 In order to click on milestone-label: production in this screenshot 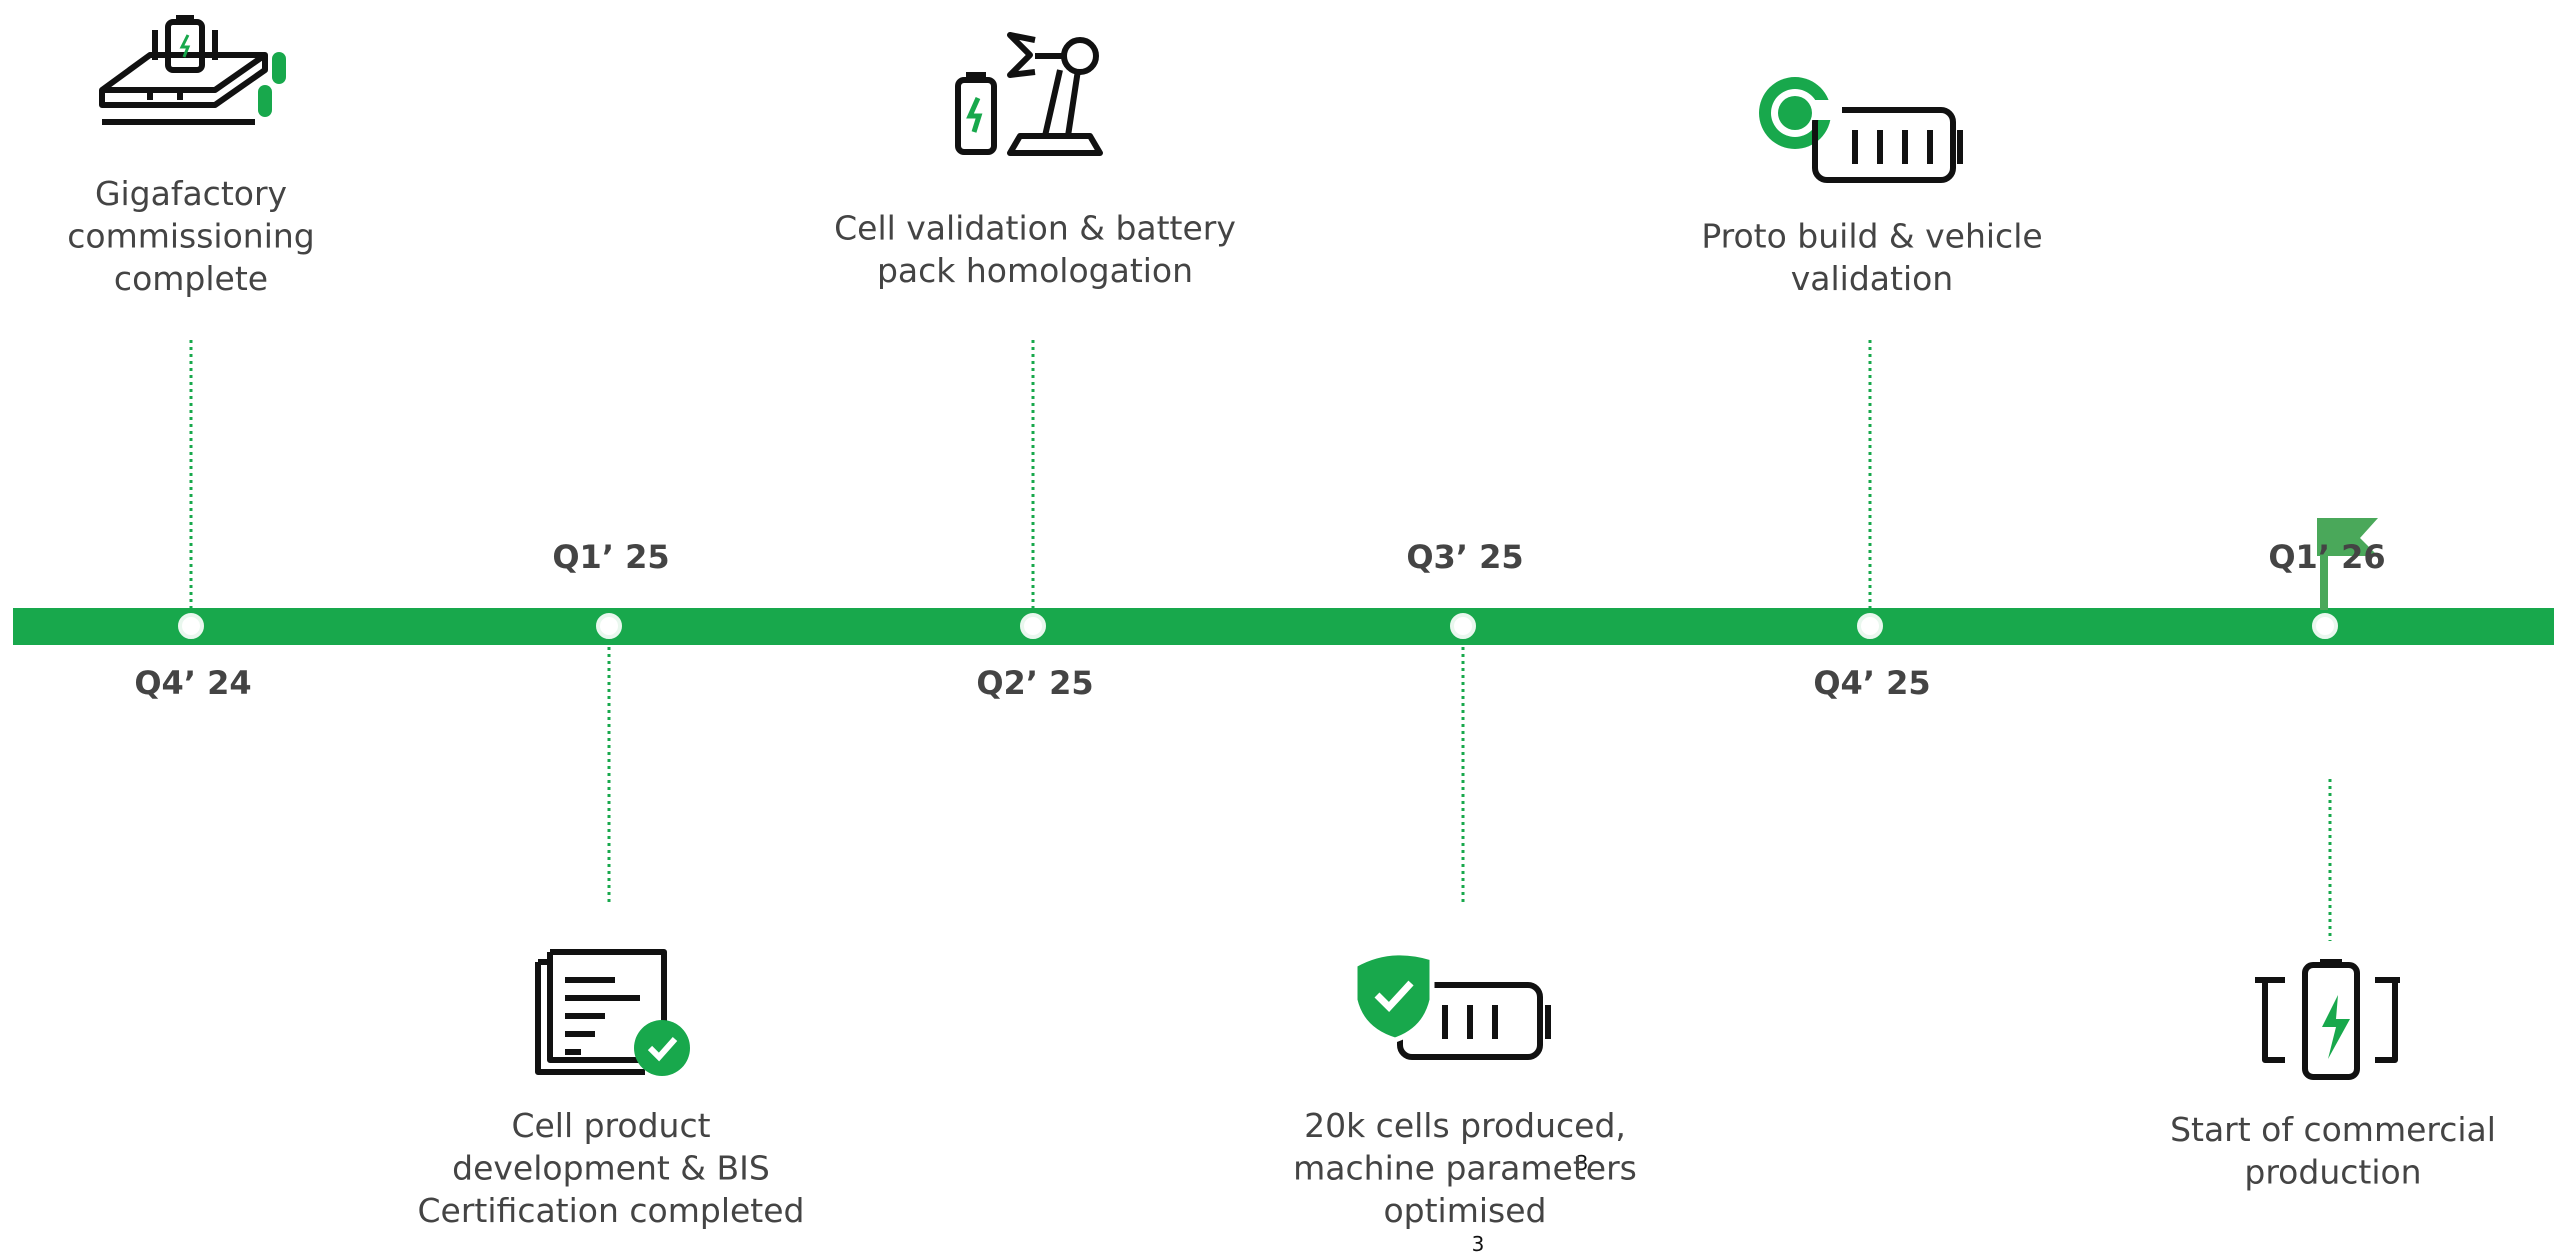, I will do `click(2332, 1172)`.